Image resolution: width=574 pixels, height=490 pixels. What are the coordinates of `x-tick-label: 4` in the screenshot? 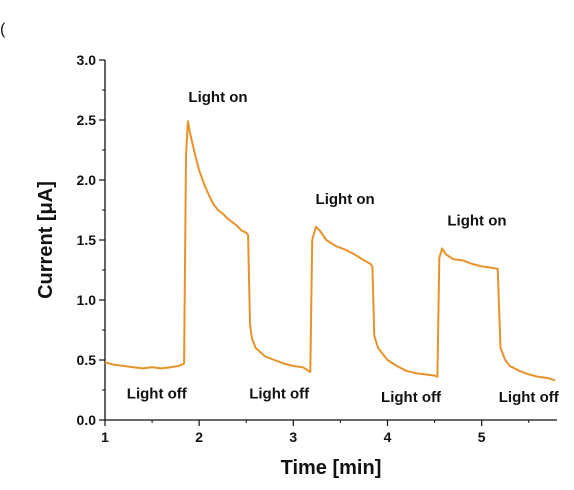 It's located at (388, 437).